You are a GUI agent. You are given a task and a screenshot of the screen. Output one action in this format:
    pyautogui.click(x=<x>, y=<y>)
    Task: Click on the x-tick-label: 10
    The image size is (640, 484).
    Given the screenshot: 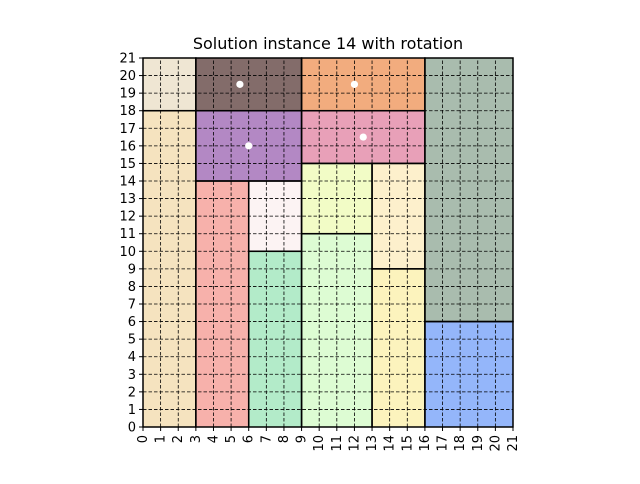 What is the action you would take?
    pyautogui.click(x=319, y=443)
    